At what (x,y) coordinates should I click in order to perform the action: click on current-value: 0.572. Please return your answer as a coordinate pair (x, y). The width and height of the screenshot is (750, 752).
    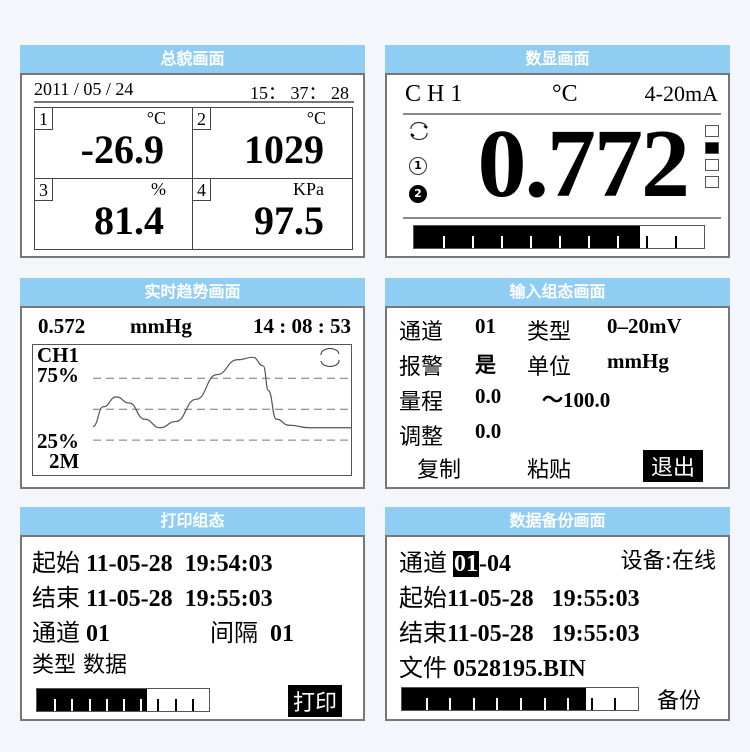
    Looking at the image, I should click on (62, 326).